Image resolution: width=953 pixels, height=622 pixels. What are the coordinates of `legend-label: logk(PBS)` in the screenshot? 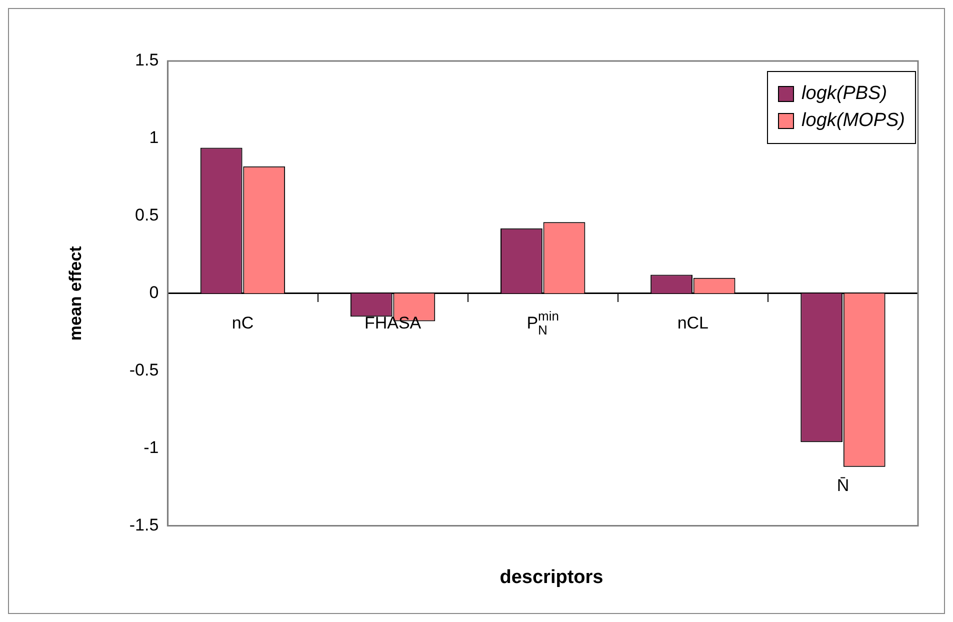 It's located at (845, 94).